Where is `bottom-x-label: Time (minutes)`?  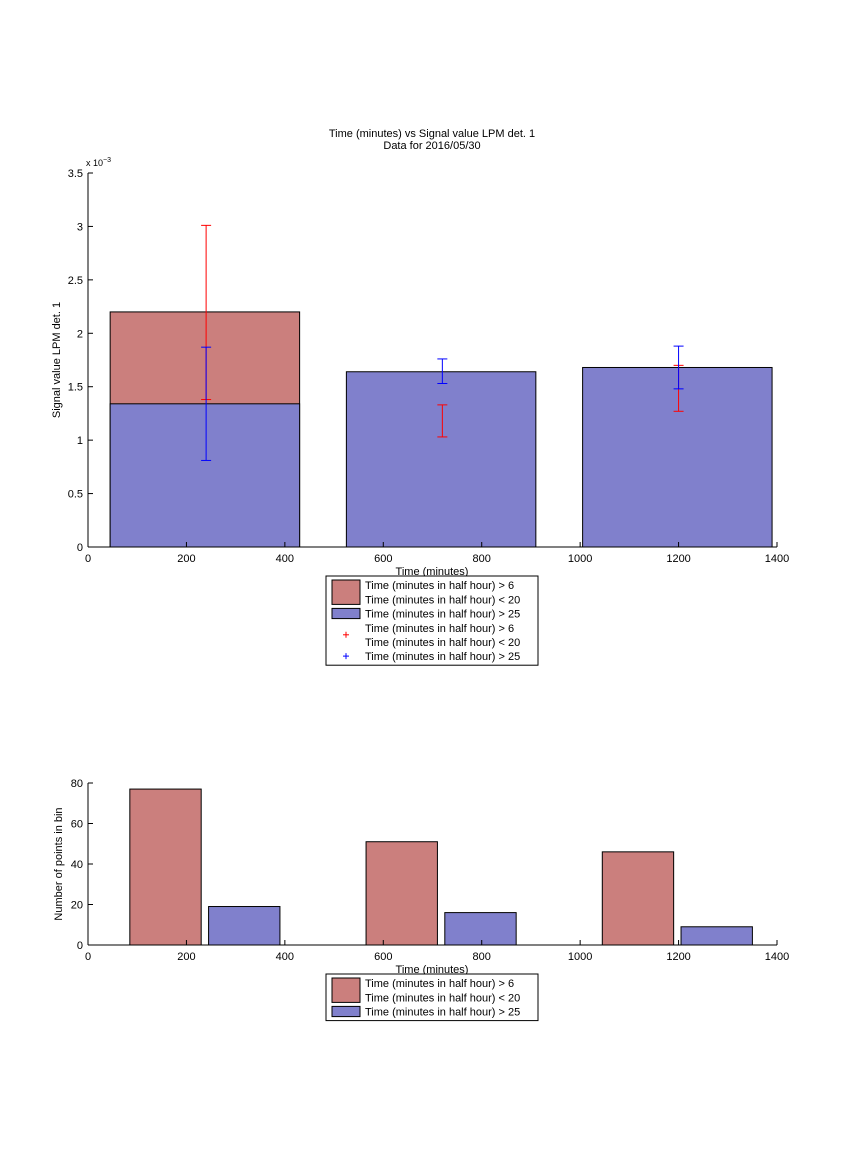
bottom-x-label: Time (minutes) is located at coordinates (432, 970).